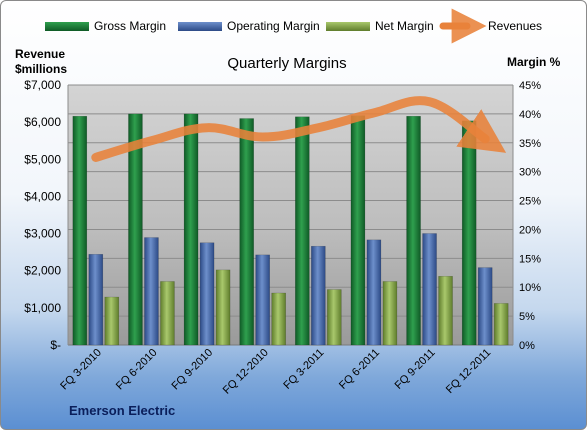 The height and width of the screenshot is (430, 587). Describe the element at coordinates (530, 230) in the screenshot. I see `right-tick-label: 20%` at that location.